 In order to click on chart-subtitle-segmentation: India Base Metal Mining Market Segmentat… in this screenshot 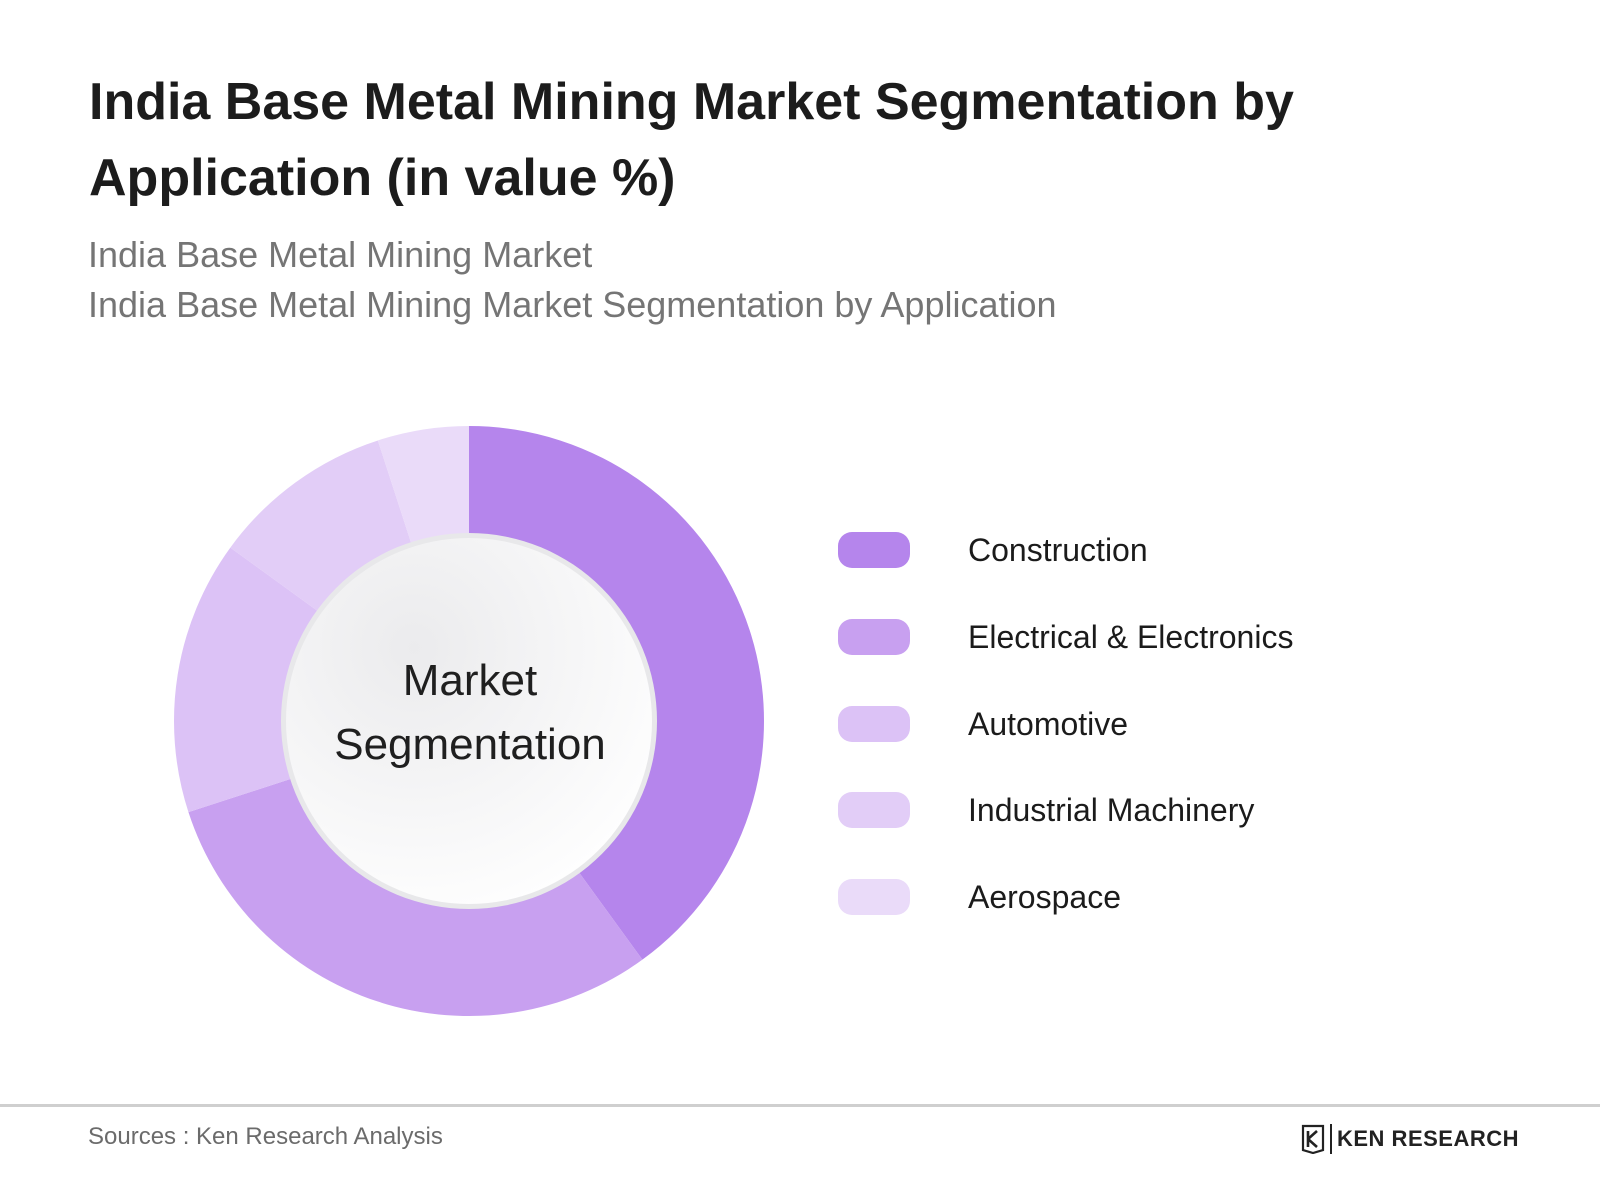, I will do `click(572, 304)`.